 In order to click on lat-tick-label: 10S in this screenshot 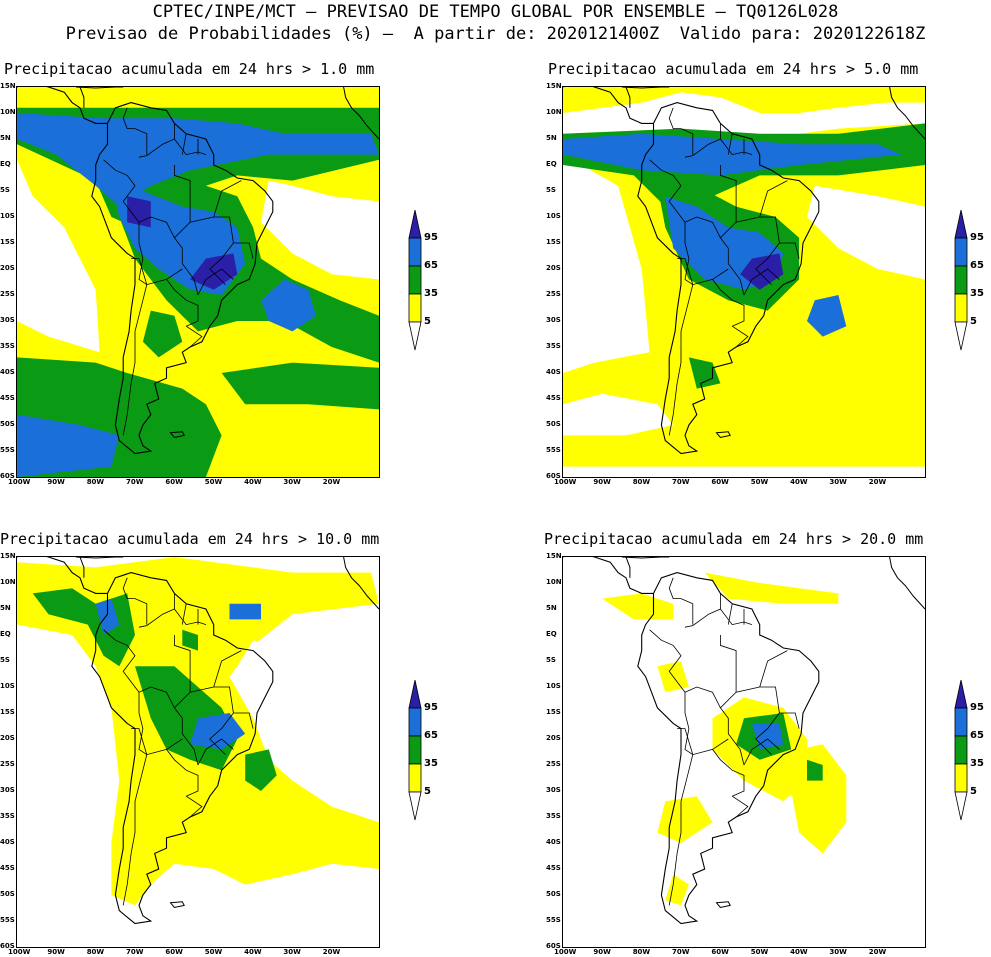, I will do `click(553, 686)`.